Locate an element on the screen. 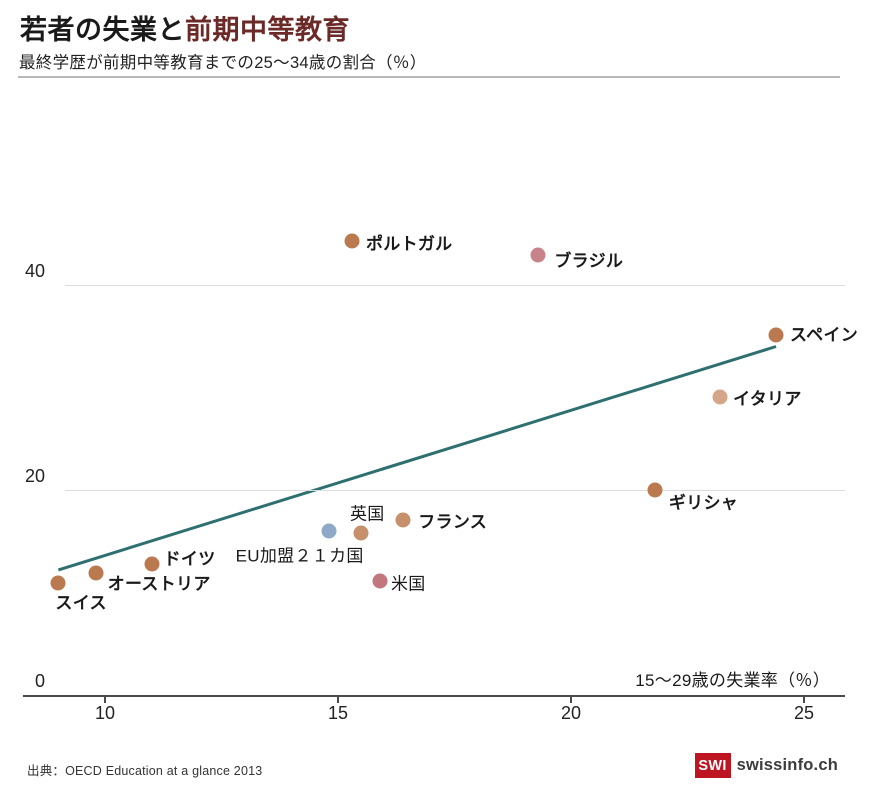  data-point-label: ポルトガル is located at coordinates (409, 244).